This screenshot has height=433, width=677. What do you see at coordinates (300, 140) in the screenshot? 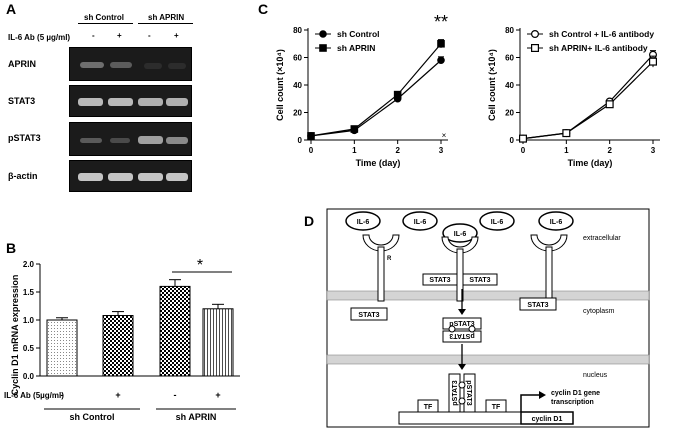
I see `y-tick-label: 0` at bounding box center [300, 140].